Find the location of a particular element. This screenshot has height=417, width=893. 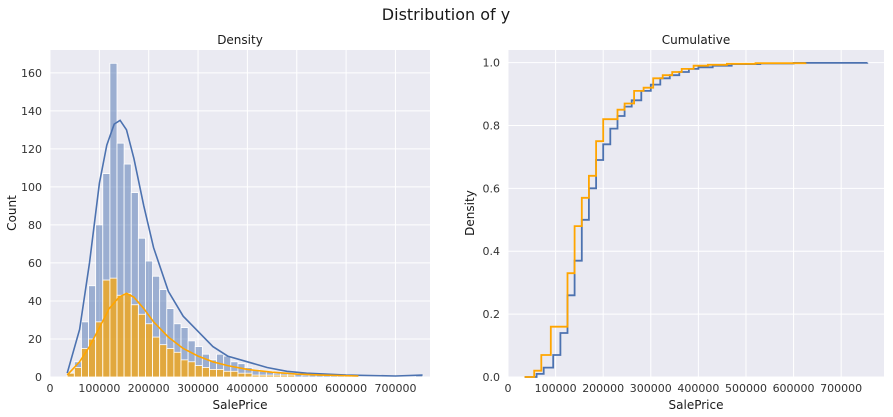

cumulative-x-tick-label: 0 is located at coordinates (508, 388).